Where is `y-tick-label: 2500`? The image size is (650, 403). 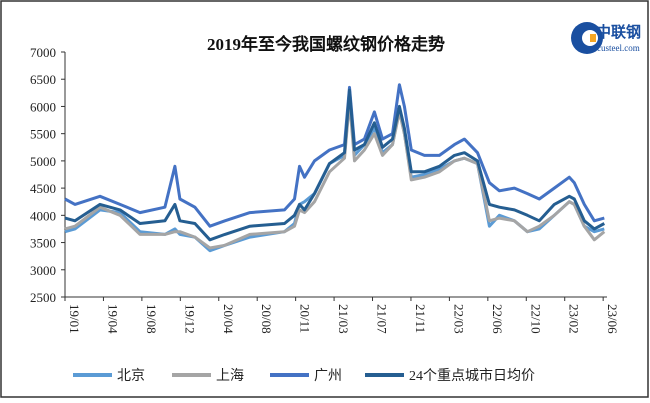 y-tick-label: 2500 is located at coordinates (43, 297).